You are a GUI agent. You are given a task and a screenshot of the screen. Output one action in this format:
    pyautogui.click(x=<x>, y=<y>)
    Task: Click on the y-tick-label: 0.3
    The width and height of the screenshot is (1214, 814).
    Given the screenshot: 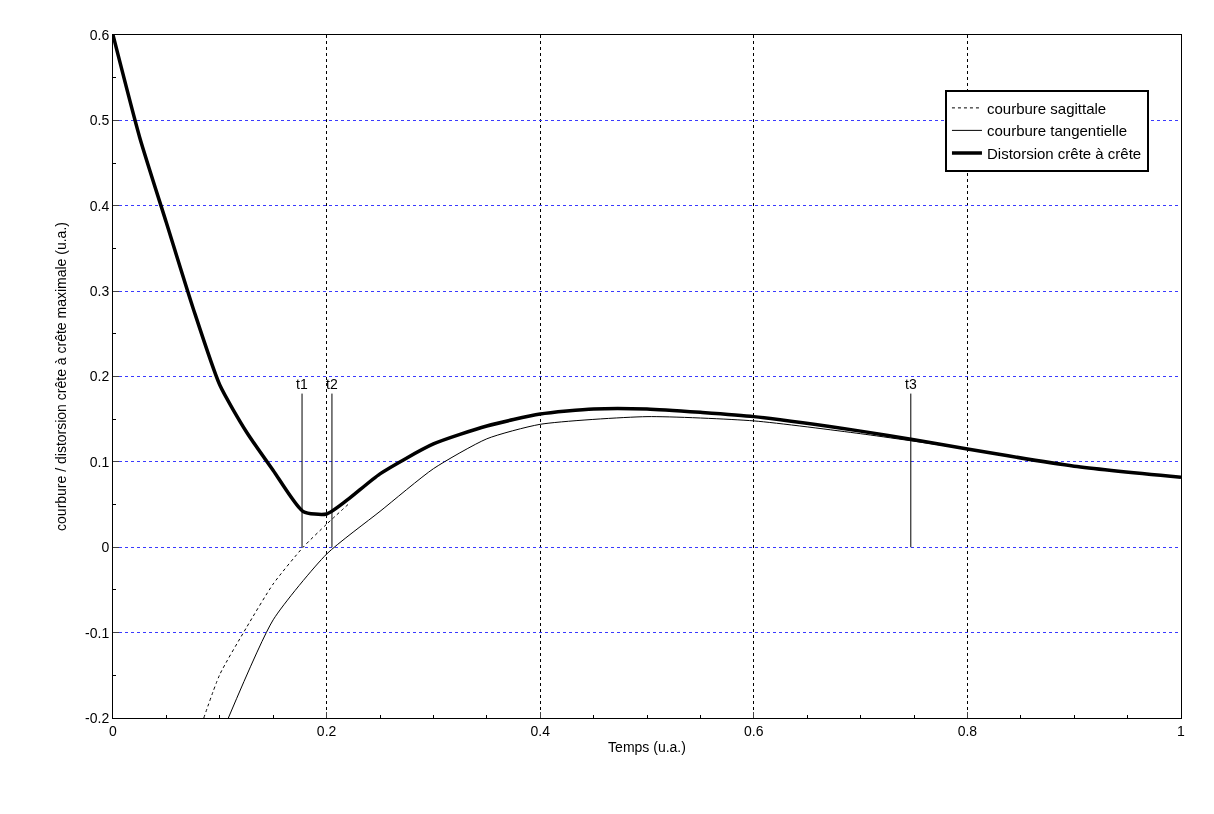 What is the action you would take?
    pyautogui.click(x=99, y=291)
    